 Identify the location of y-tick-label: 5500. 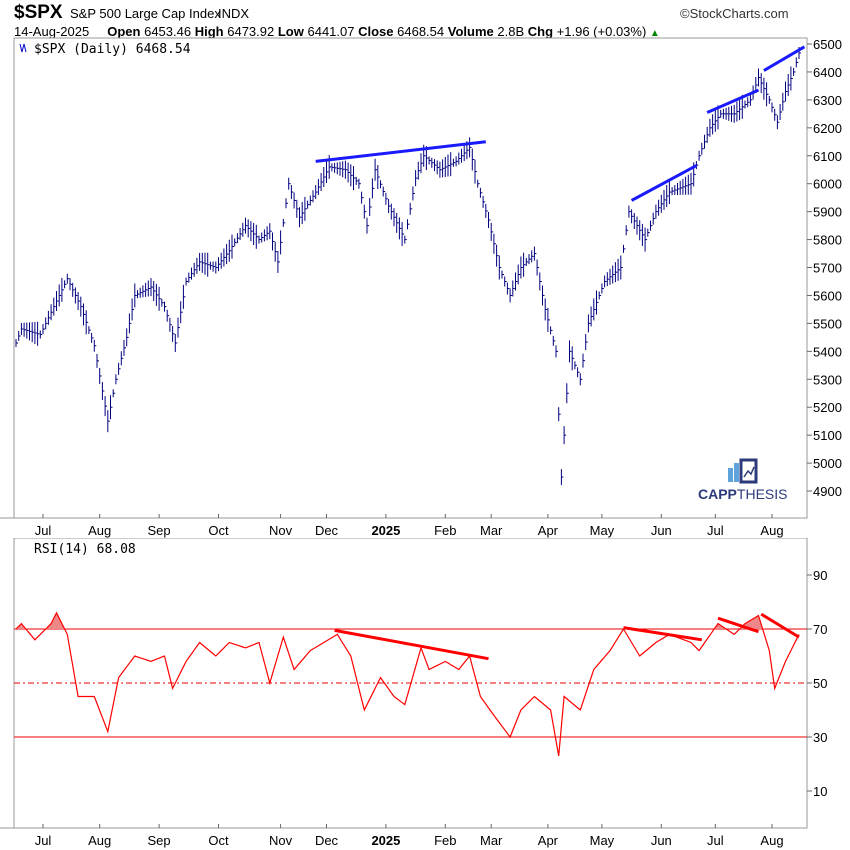
(827, 323).